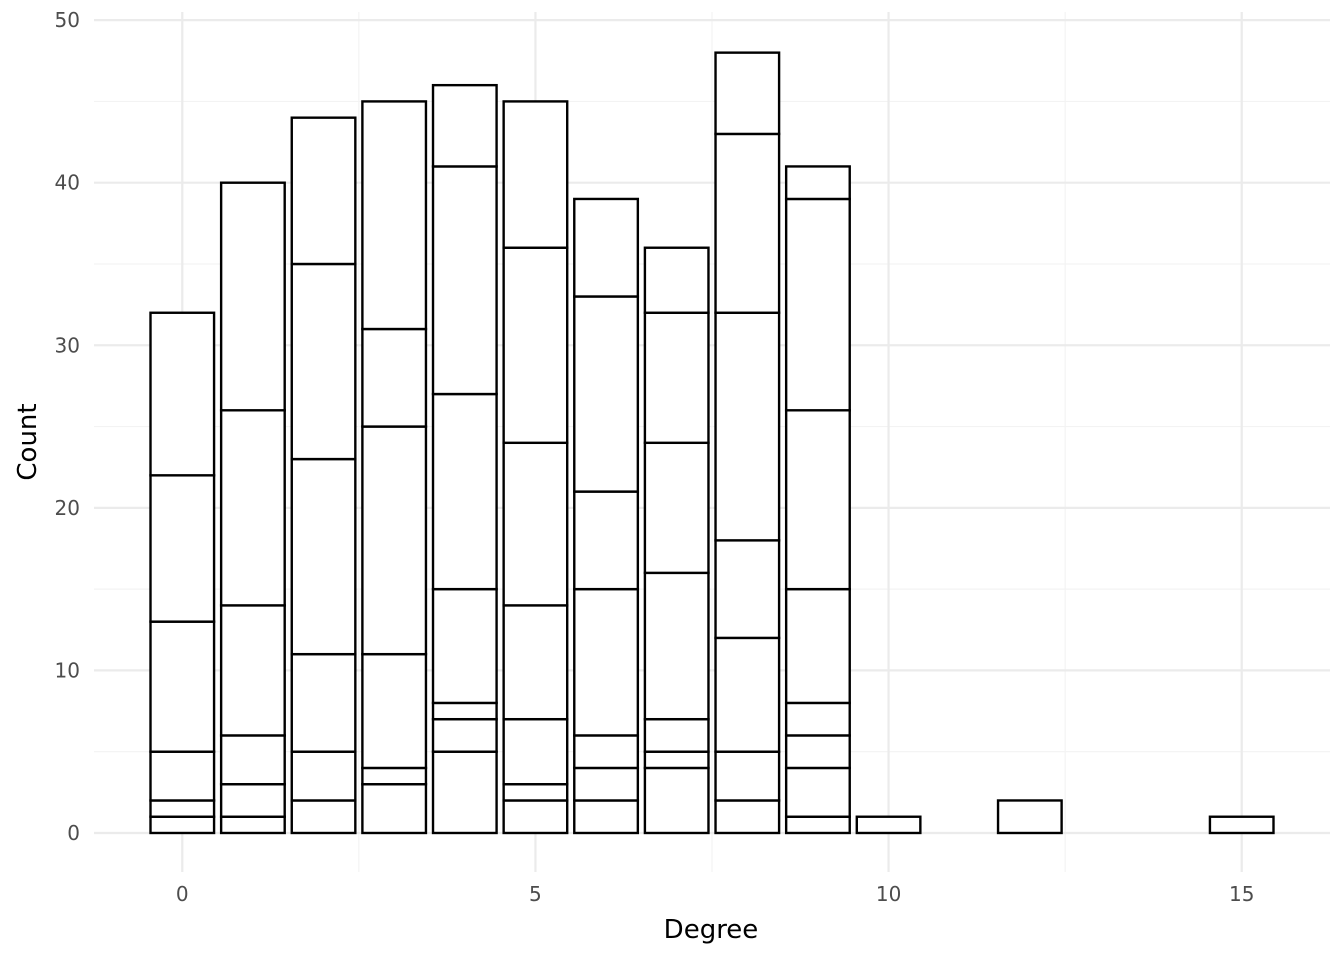 The width and height of the screenshot is (1344, 960). I want to click on y-tick-label: 0, so click(73, 833).